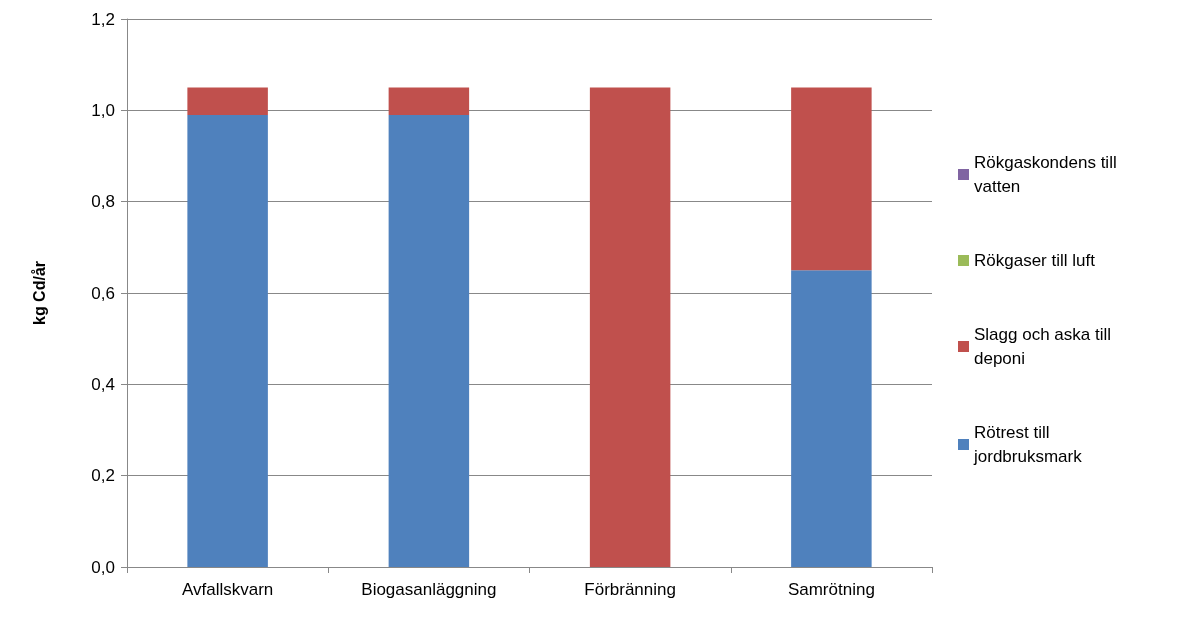 The width and height of the screenshot is (1179, 619). I want to click on x-tick-label: Biogasanläggning, so click(429, 589).